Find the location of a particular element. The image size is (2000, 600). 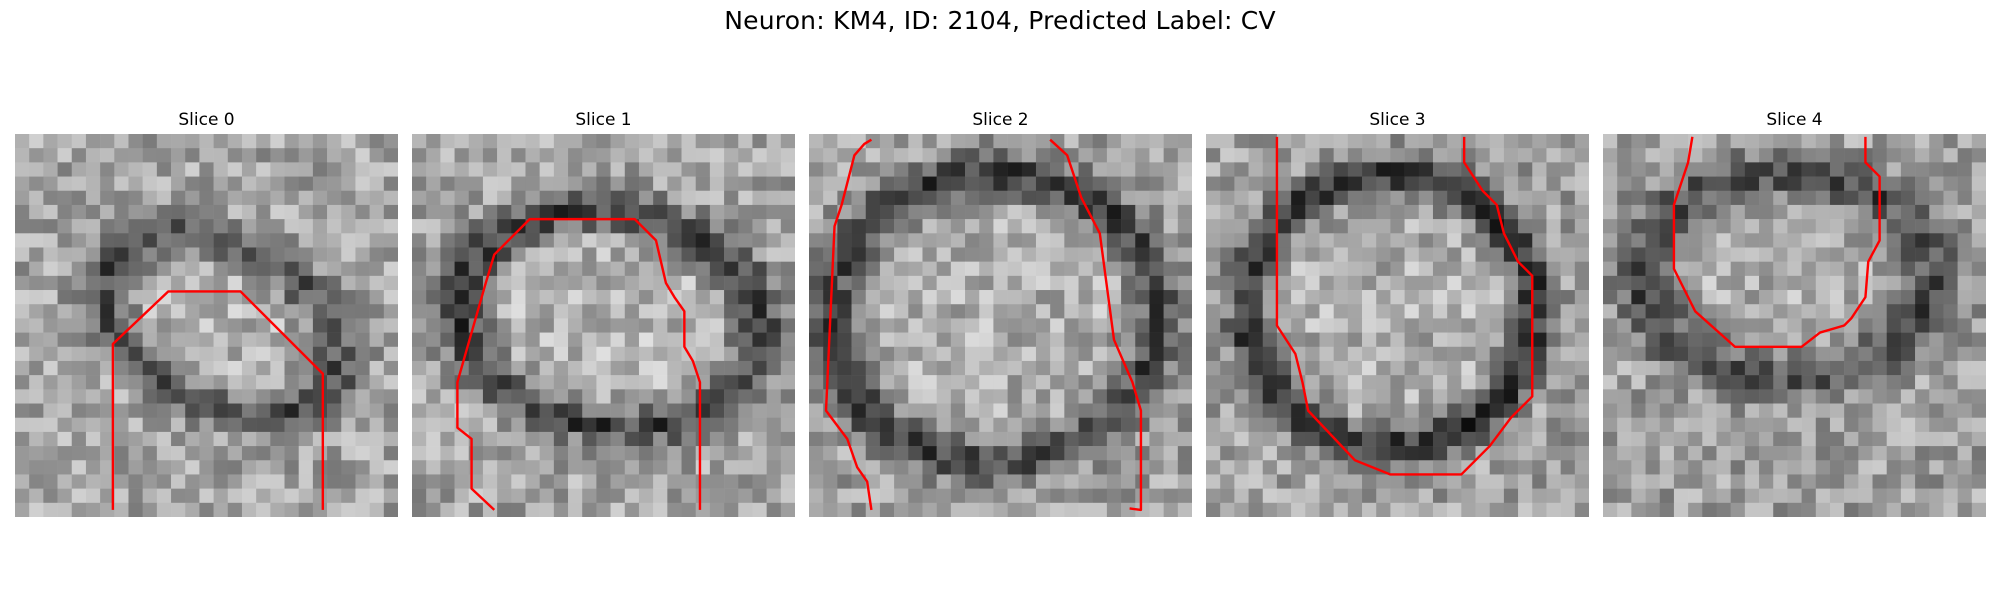

slice-panel-2: Slice 2 is located at coordinates (1000, 312).